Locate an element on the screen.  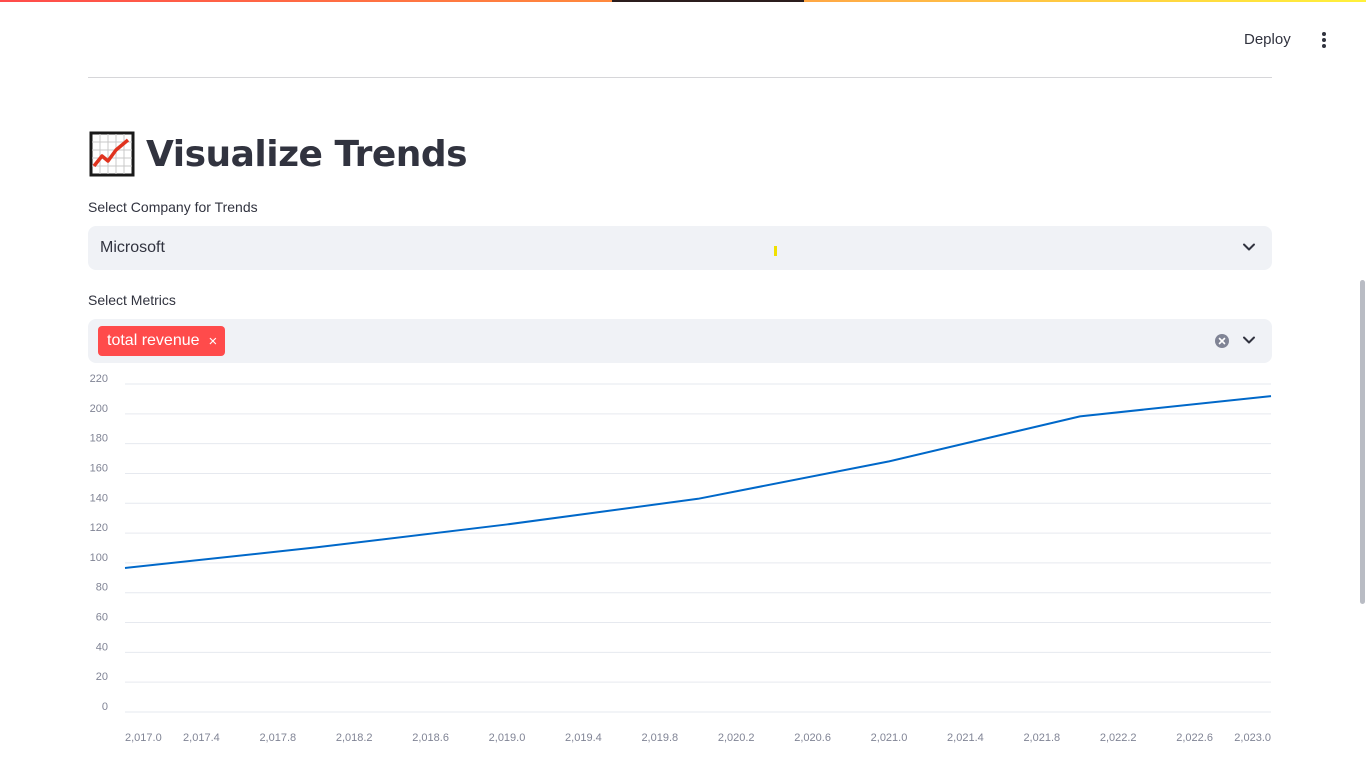
x-tick-label: 2,020.2 is located at coordinates (736, 738).